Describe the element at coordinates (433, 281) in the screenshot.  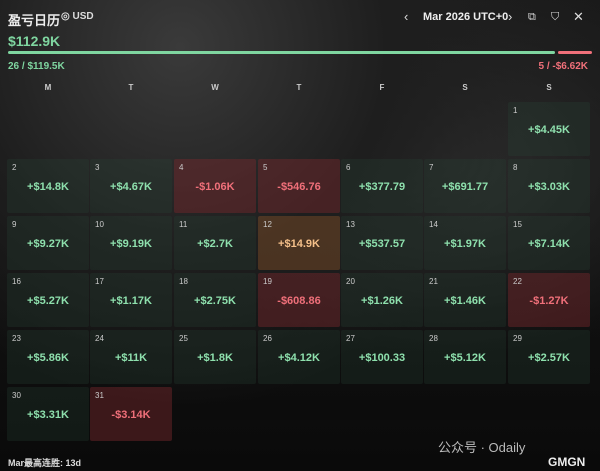
I see `day-number: 21` at that location.